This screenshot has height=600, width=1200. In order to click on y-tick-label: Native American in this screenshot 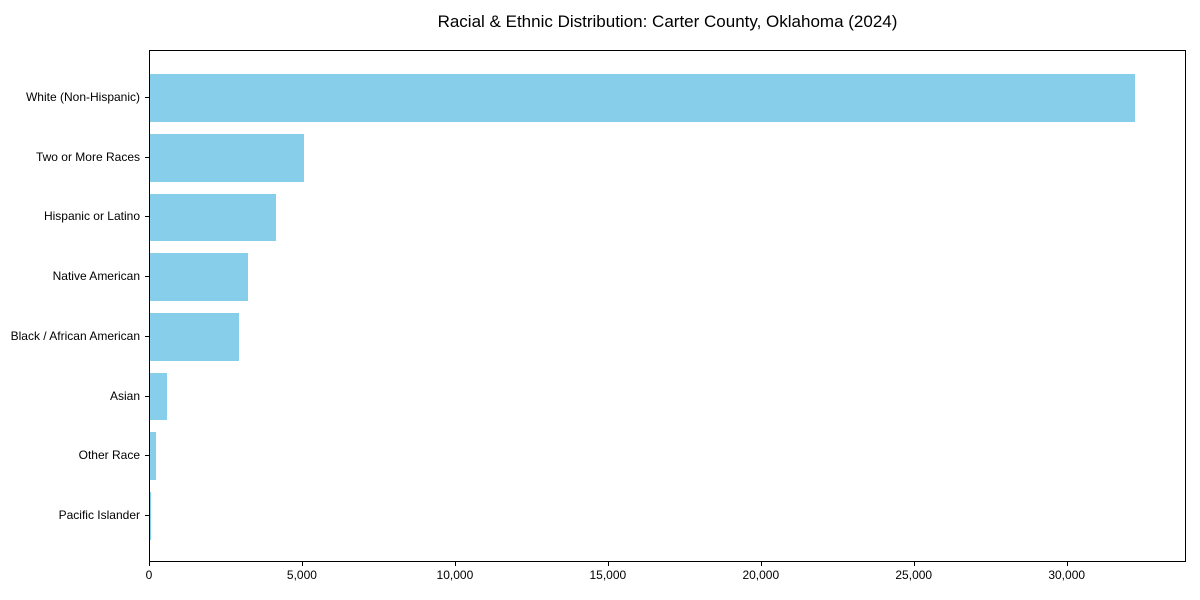, I will do `click(96, 276)`.